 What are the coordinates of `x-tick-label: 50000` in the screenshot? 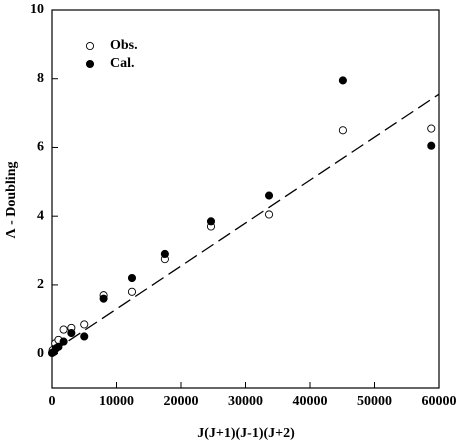 It's located at (374, 401).